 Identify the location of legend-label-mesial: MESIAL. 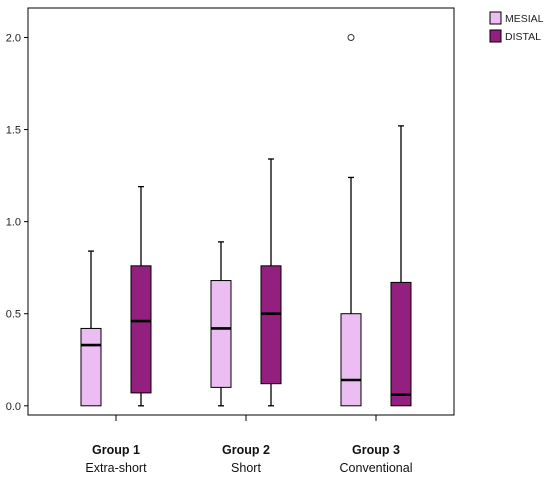
(524, 19).